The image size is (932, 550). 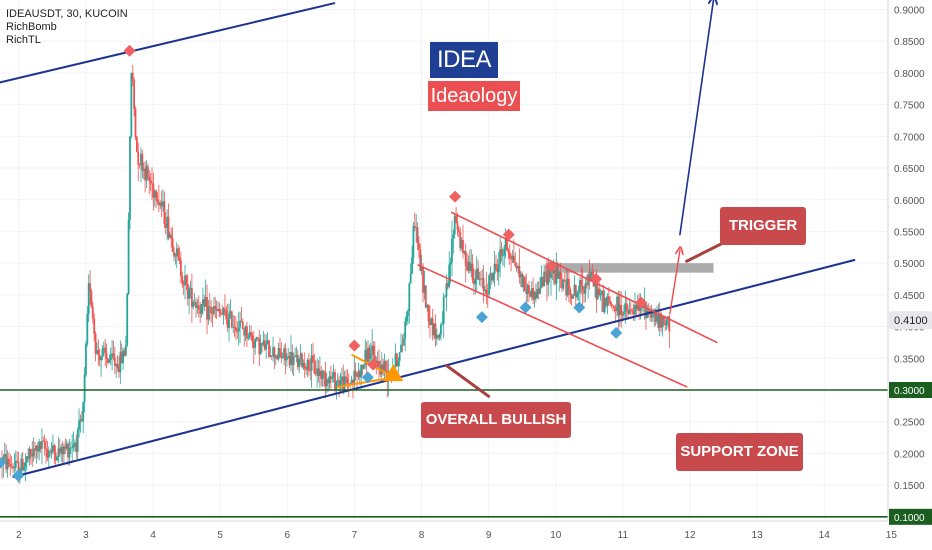 I want to click on indicator-richbomb: RichBomb, so click(x=31, y=27).